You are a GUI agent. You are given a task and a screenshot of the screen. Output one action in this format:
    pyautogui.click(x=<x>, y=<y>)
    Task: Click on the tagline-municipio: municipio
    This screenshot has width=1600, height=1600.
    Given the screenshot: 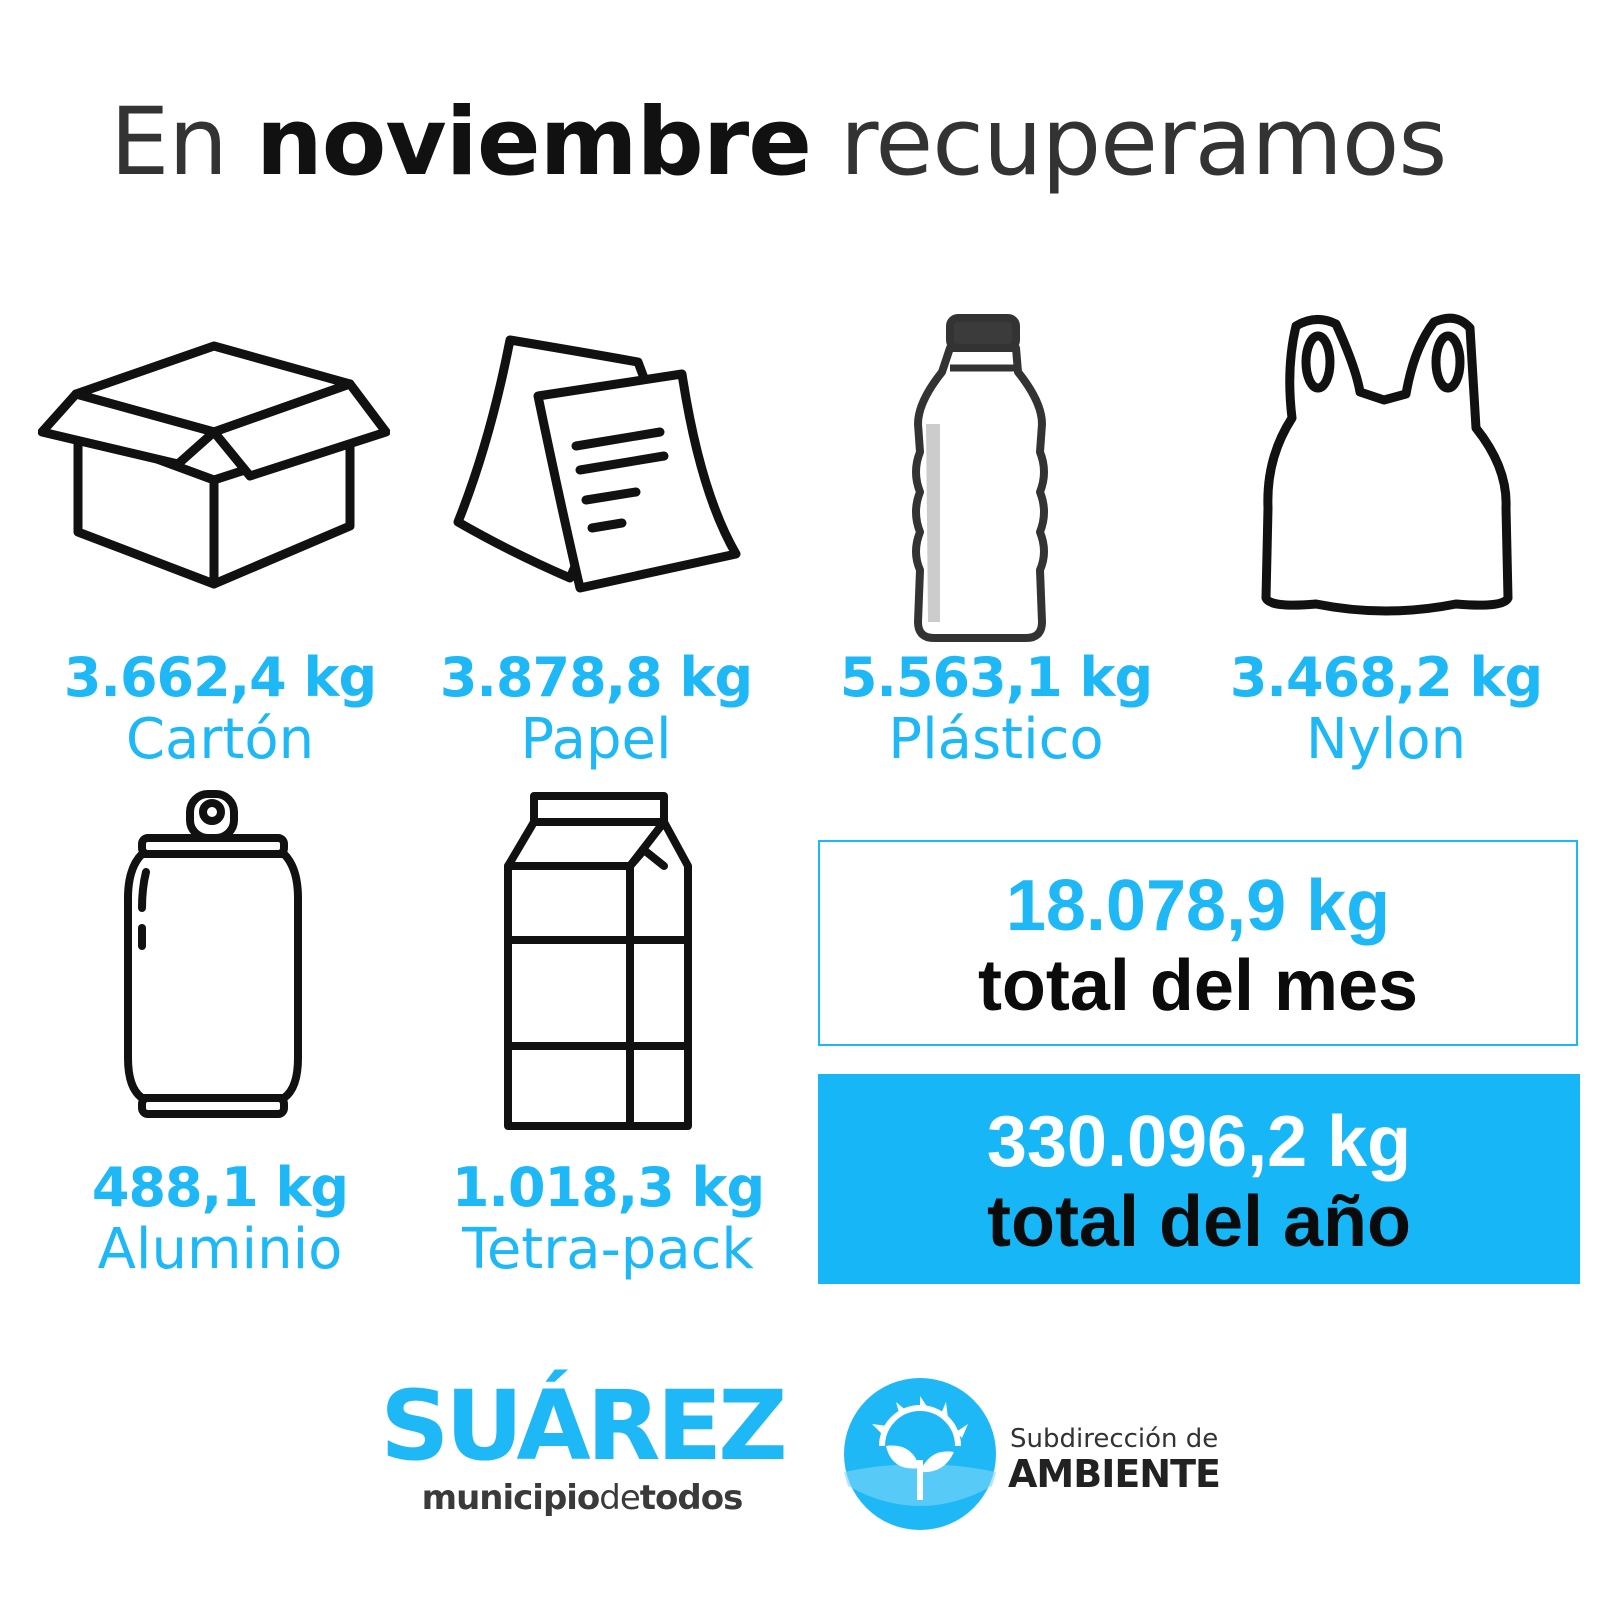 What is the action you would take?
    pyautogui.click(x=511, y=1498)
    